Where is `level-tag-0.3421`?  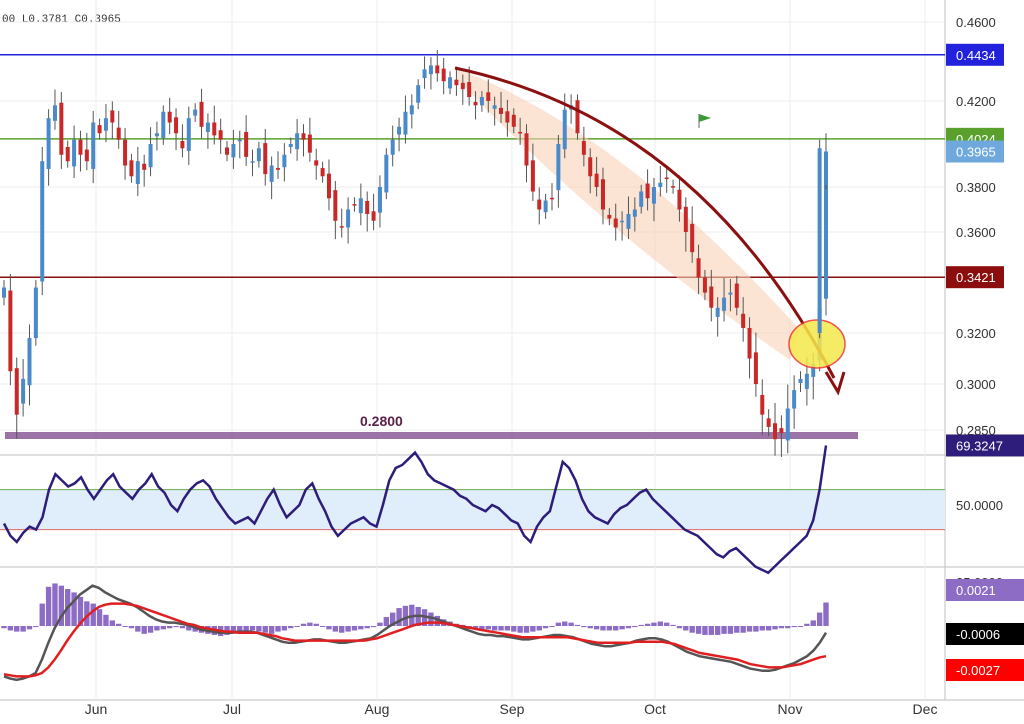 level-tag-0.3421 is located at coordinates (975, 277).